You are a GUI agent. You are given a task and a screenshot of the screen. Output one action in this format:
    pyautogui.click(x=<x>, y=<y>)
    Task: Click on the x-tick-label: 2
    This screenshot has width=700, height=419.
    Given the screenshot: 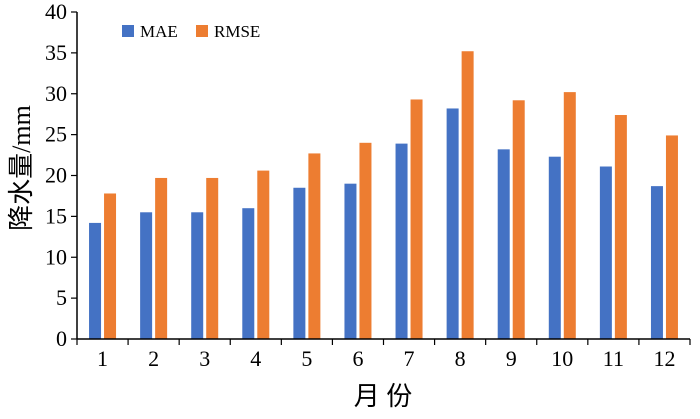 What is the action you would take?
    pyautogui.click(x=153, y=358)
    